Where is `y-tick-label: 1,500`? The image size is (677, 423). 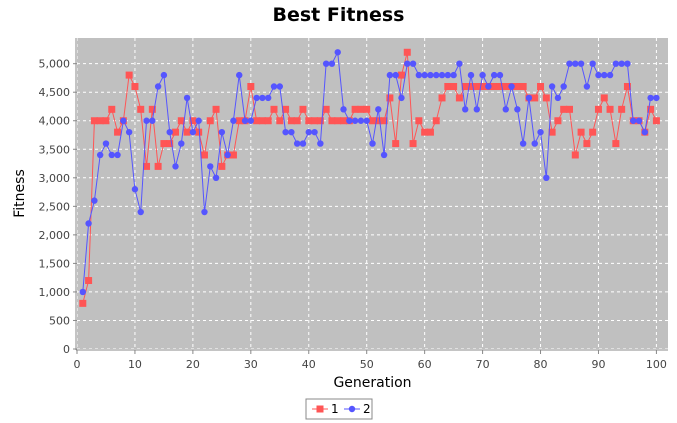 y-tick-label: 1,500 is located at coordinates (55, 263).